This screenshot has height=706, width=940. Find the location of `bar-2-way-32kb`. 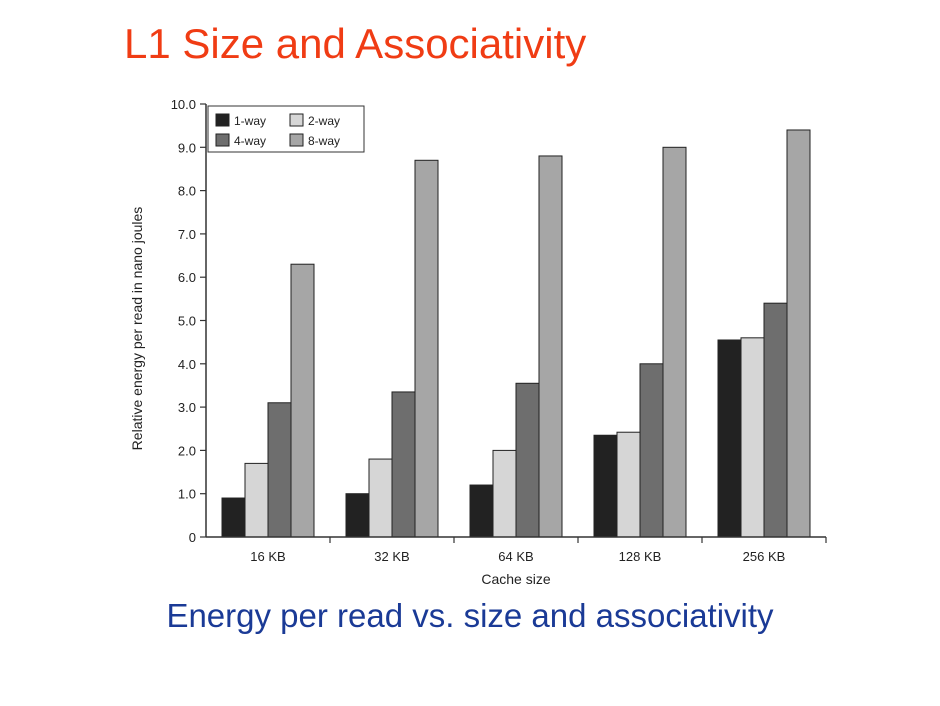

bar-2-way-32kb is located at coordinates (380, 498).